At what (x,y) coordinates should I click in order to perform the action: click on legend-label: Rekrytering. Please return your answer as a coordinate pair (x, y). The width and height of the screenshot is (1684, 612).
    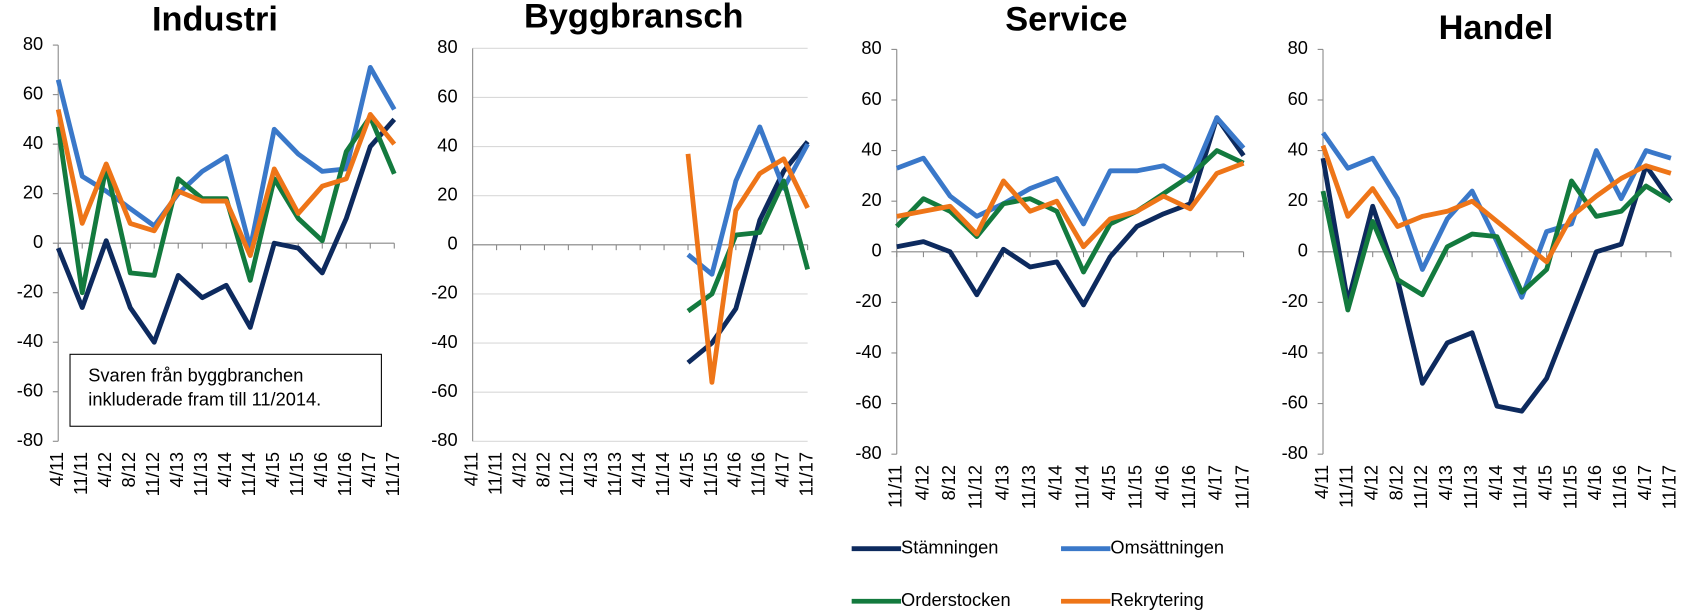
    Looking at the image, I should click on (1156, 599).